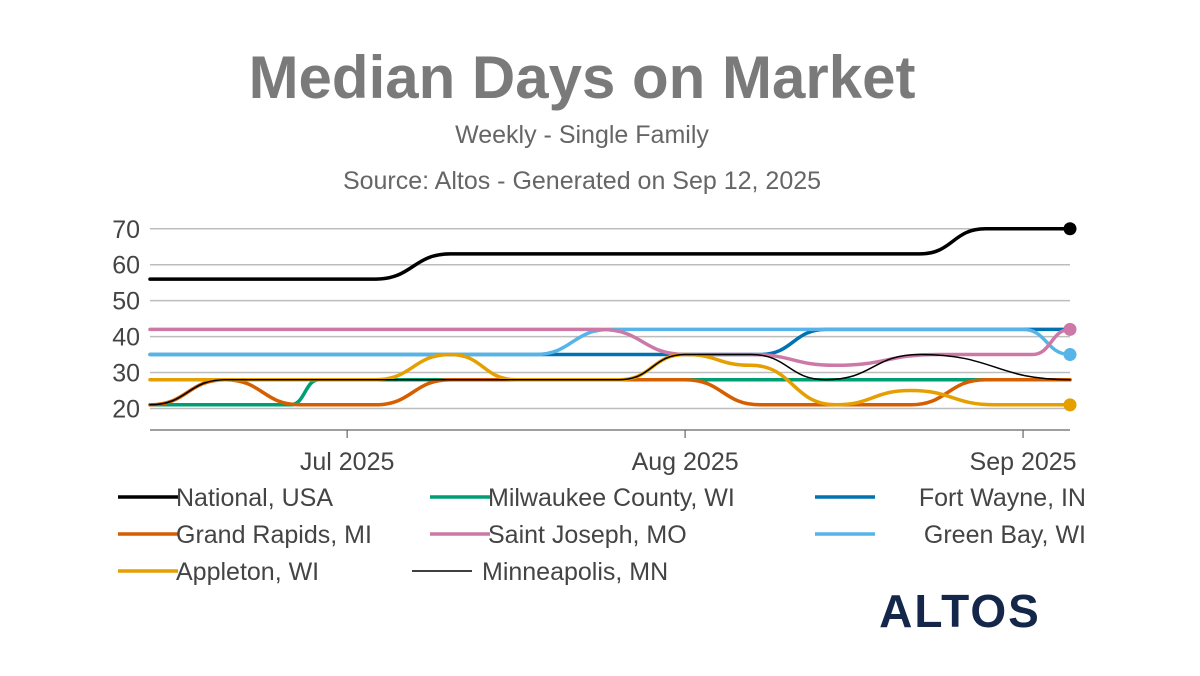  Describe the element at coordinates (582, 77) in the screenshot. I see `chart-title: Median Days on Market` at that location.